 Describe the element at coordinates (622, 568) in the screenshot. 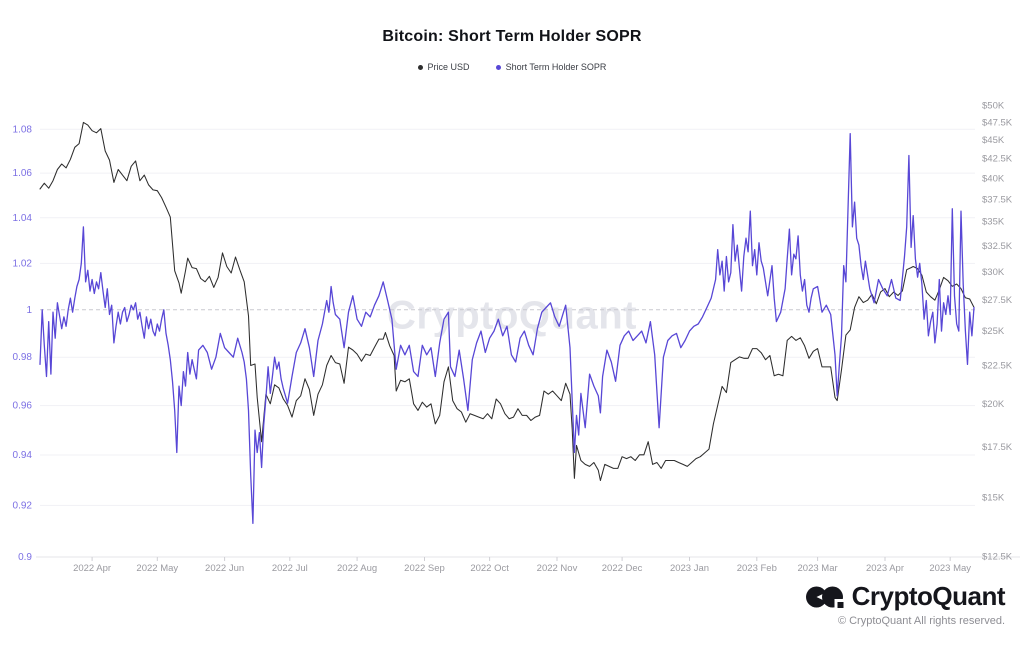

I see `x-tick-label: 2022 Dec` at that location.